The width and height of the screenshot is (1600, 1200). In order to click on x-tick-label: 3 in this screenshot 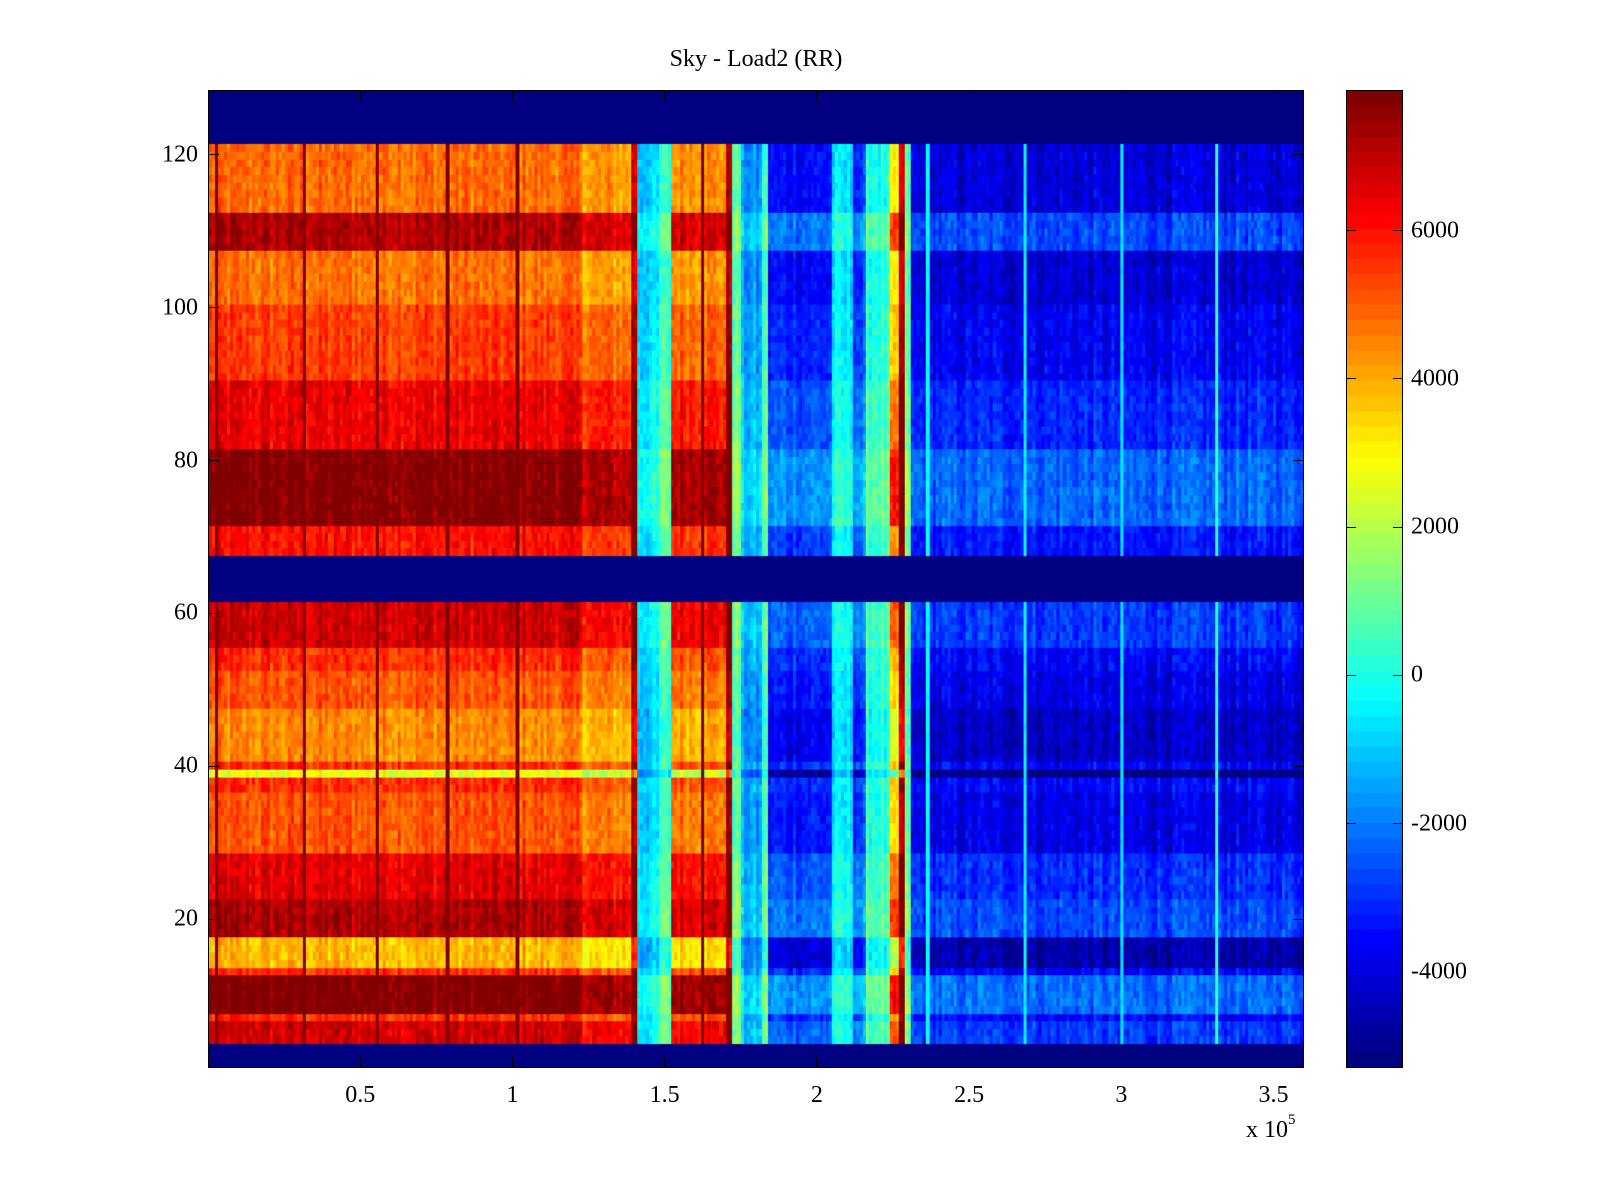, I will do `click(1121, 1095)`.